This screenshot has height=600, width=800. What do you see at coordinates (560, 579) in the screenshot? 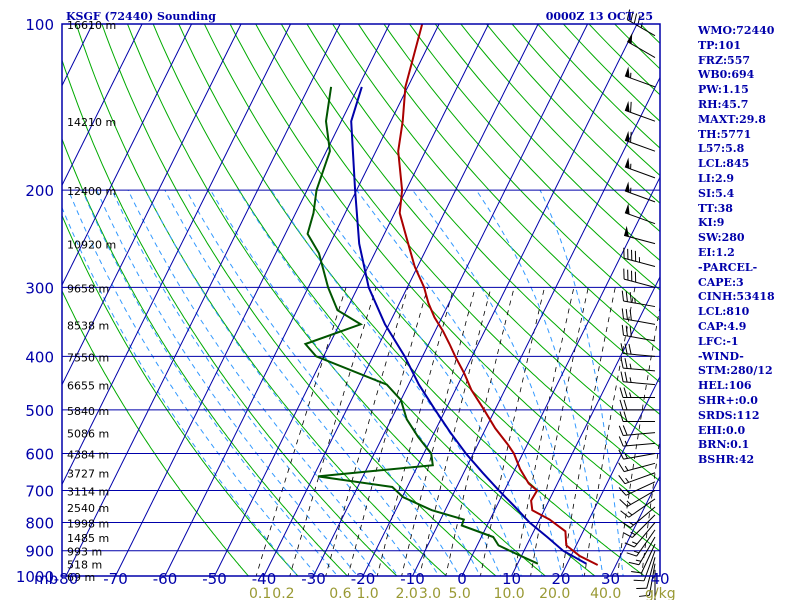
I see `x-tick-label: 20` at bounding box center [560, 579].